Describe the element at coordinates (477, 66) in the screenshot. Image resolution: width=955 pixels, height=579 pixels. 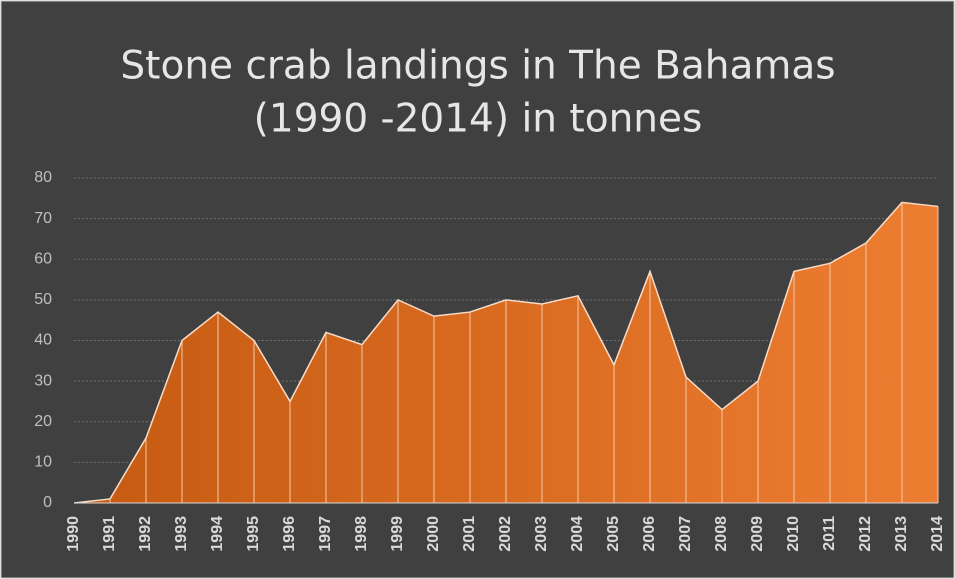
I see `chart-title: Stone crab landings in The Bahamas` at that location.